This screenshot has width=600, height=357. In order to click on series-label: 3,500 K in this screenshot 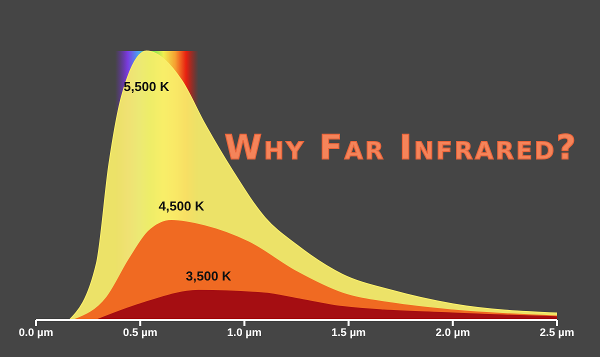, I will do `click(209, 276)`.